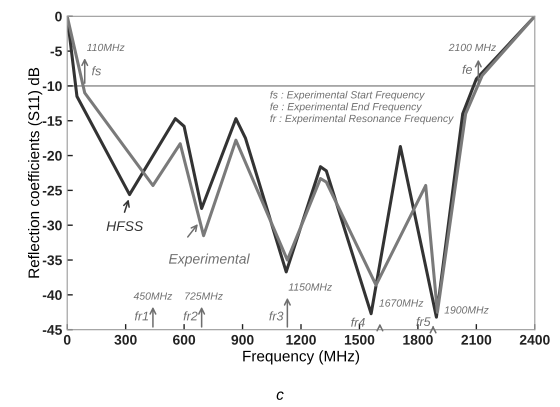 Image resolution: width=560 pixels, height=407 pixels. I want to click on annotation: fr1, so click(141, 315).